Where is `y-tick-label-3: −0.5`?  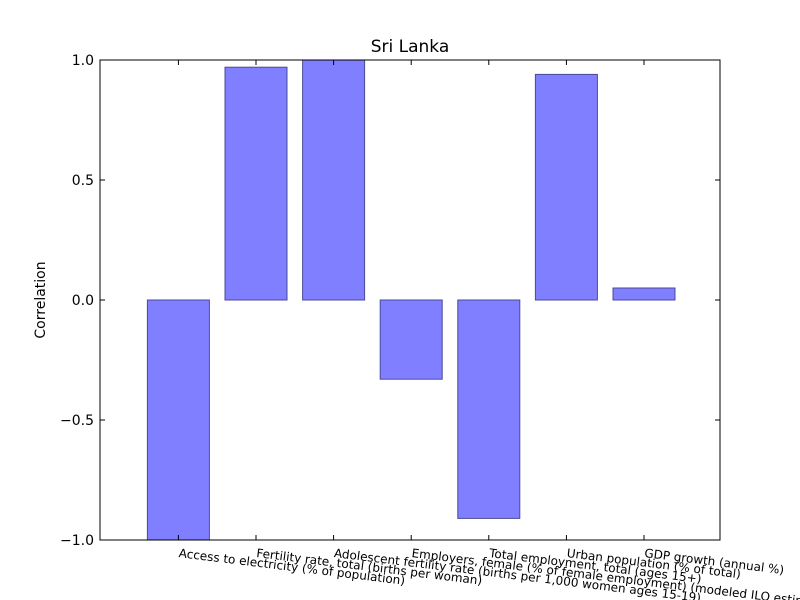
y-tick-label-3: −0.5 is located at coordinates (77, 421).